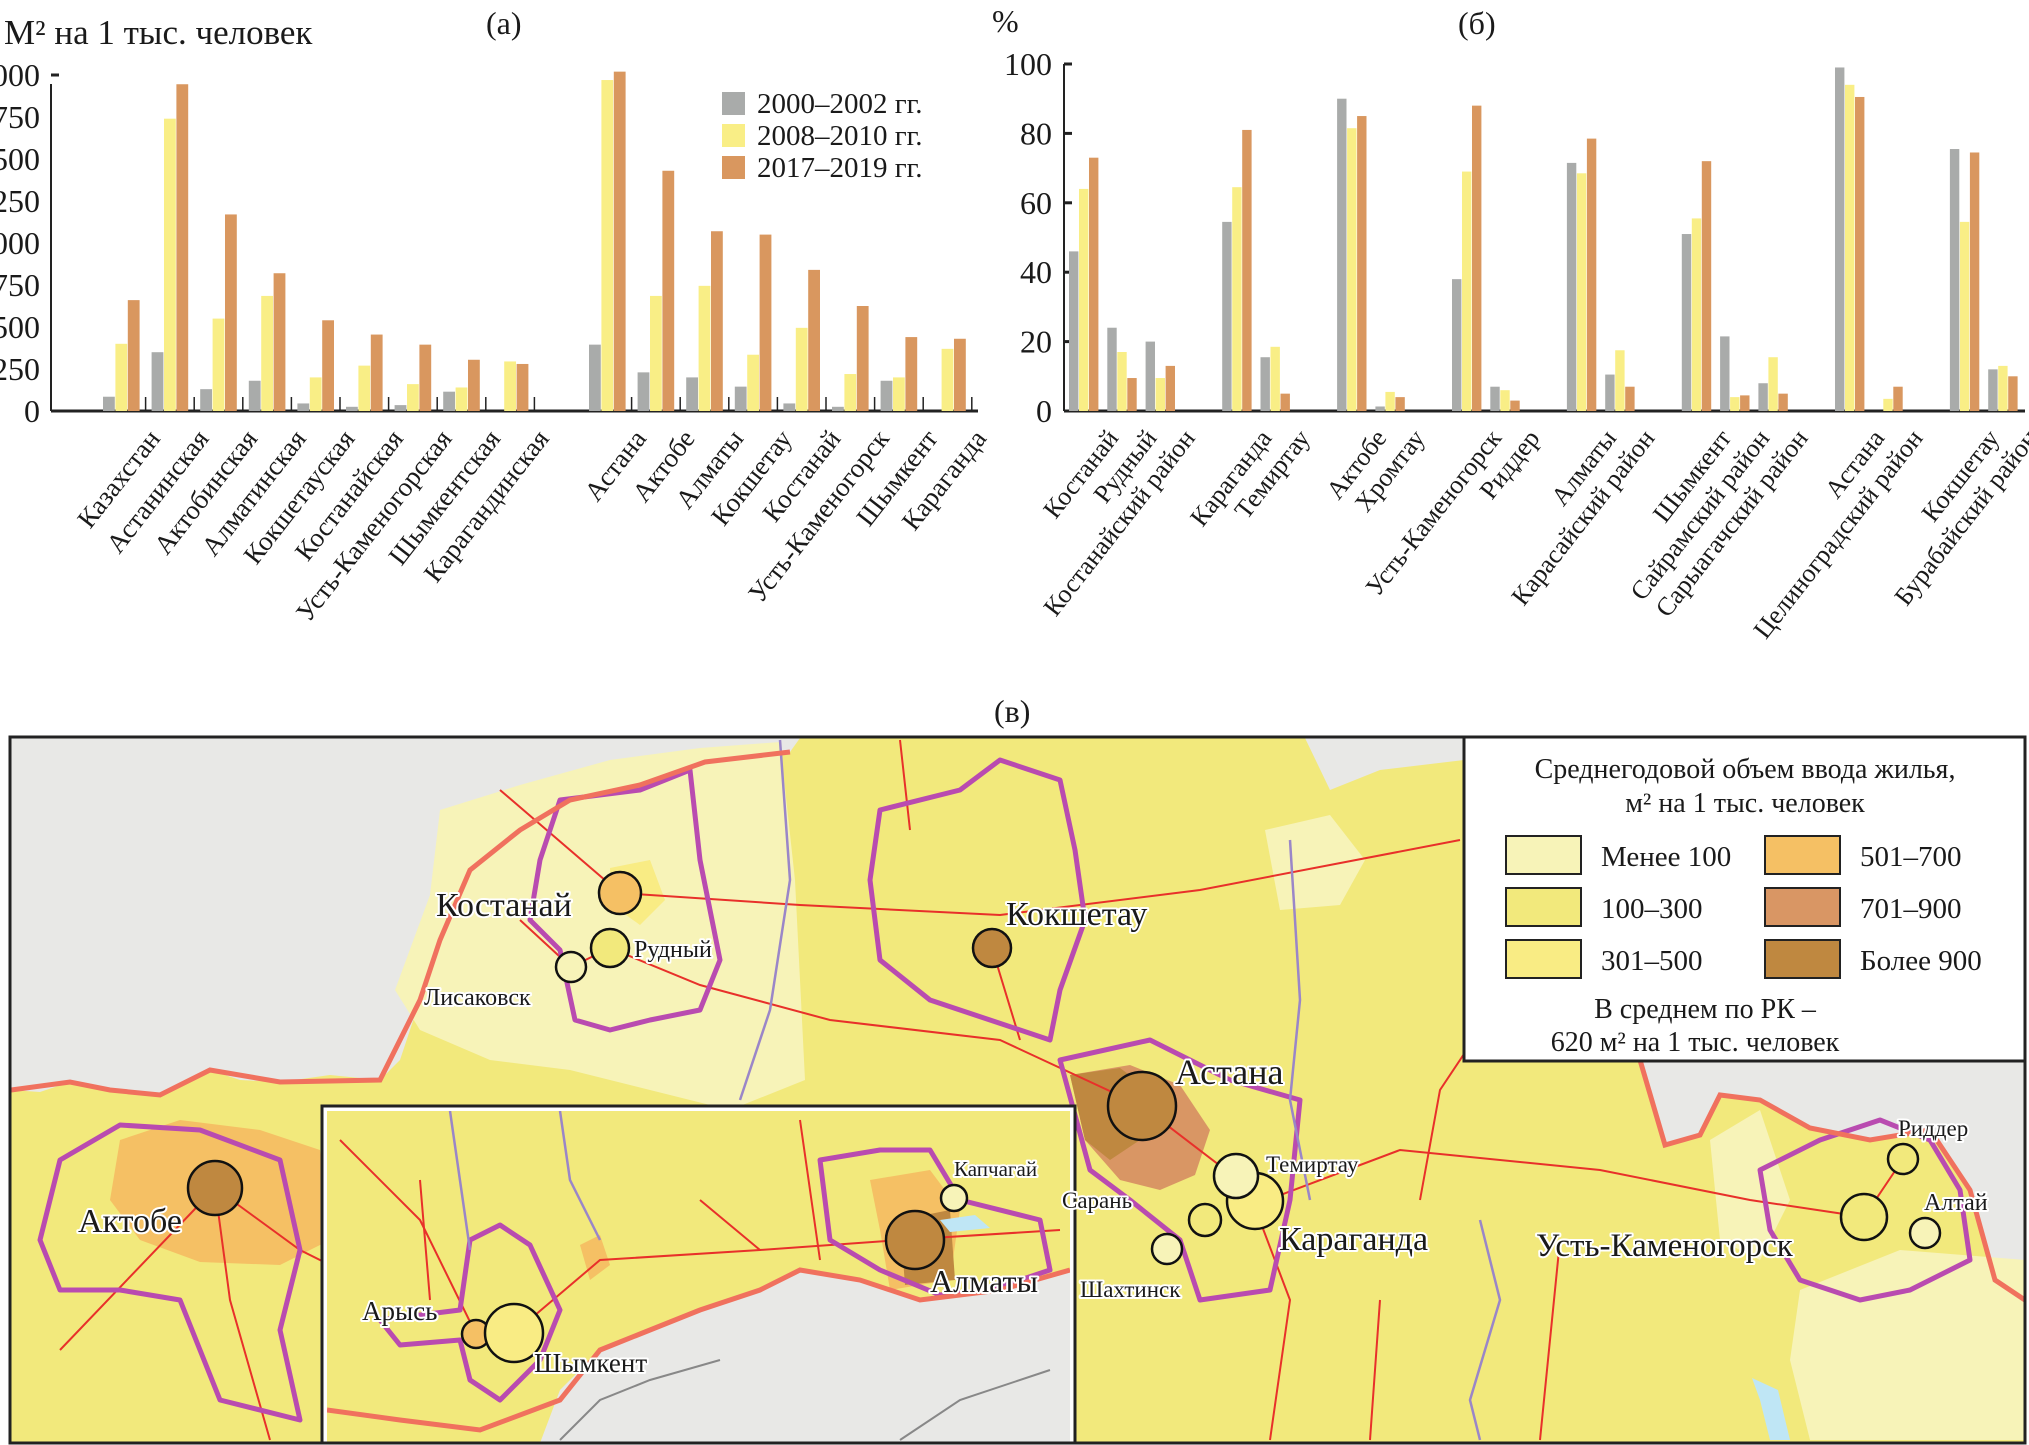 Image resolution: width=2029 pixels, height=1445 pixels. I want to click on bar-сарыагачский-район-s0, so click(1763, 397).